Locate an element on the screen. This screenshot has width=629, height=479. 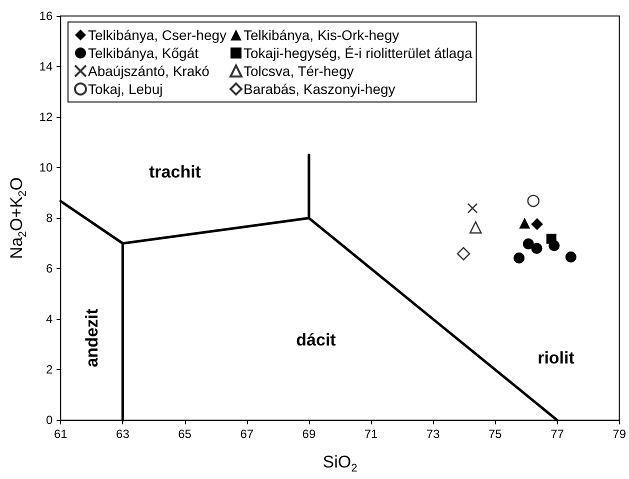
legend-label: Abaújszántó, Krakó is located at coordinates (149, 71).